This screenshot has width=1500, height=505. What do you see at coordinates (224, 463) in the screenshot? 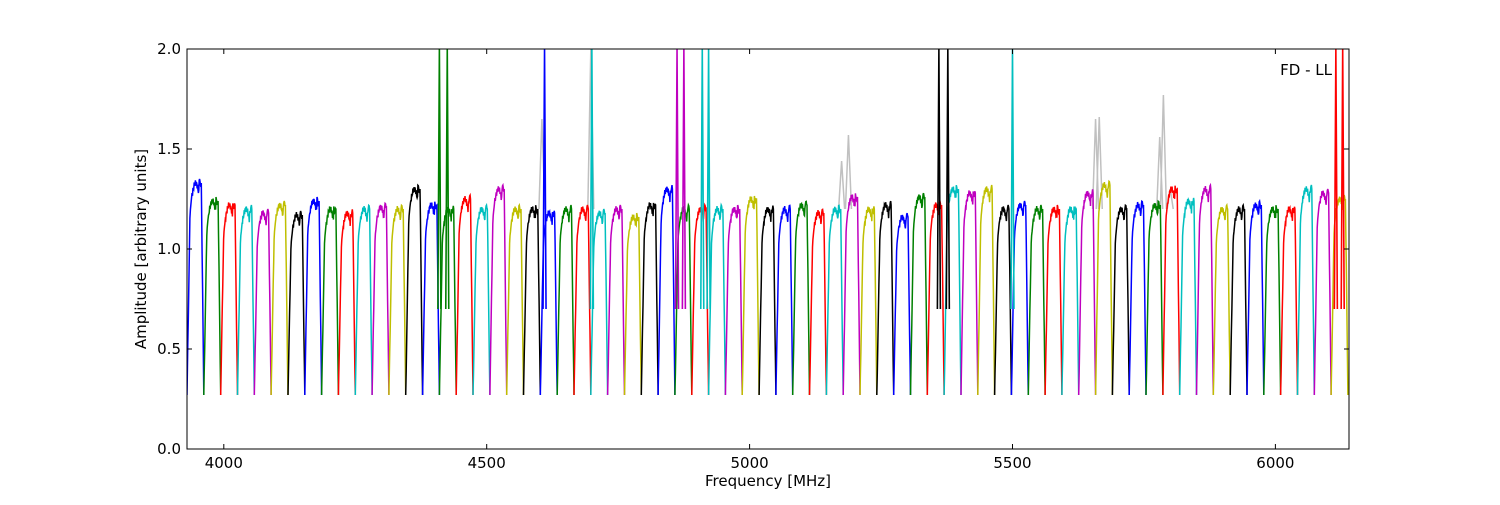
I see `x-tick-label: 4000` at bounding box center [224, 463].